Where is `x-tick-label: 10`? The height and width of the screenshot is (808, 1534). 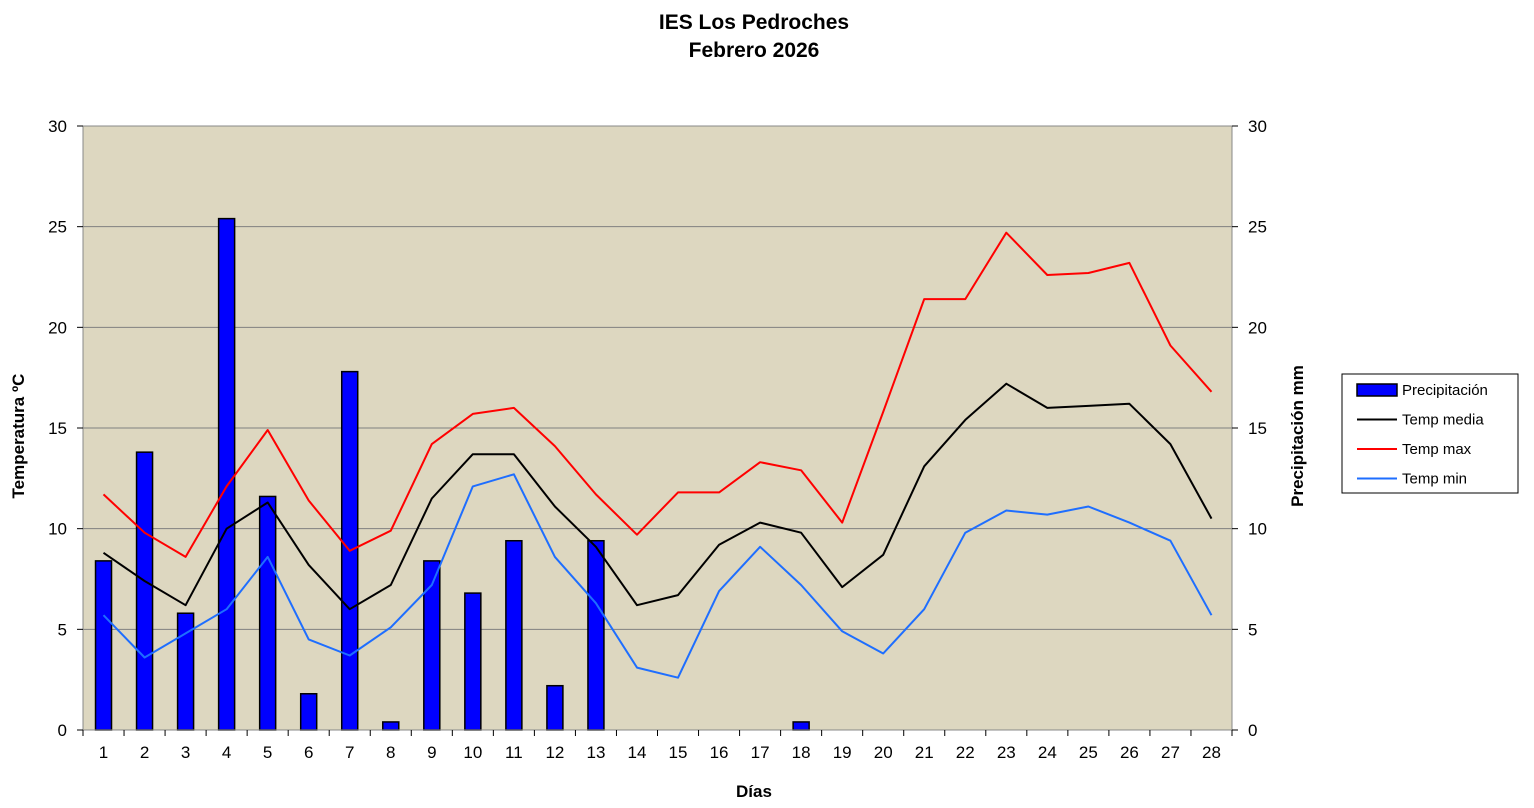 x-tick-label: 10 is located at coordinates (472, 752).